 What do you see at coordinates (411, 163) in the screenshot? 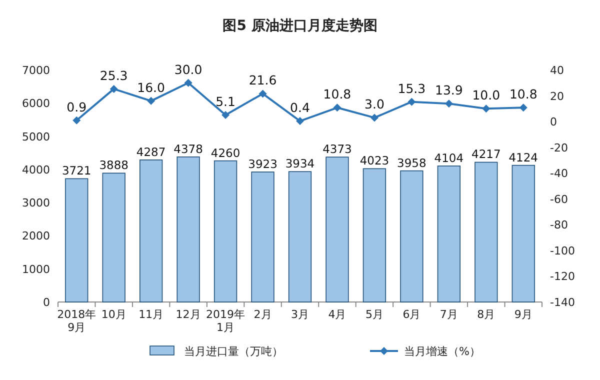
I see `data-label: 3958` at bounding box center [411, 163].